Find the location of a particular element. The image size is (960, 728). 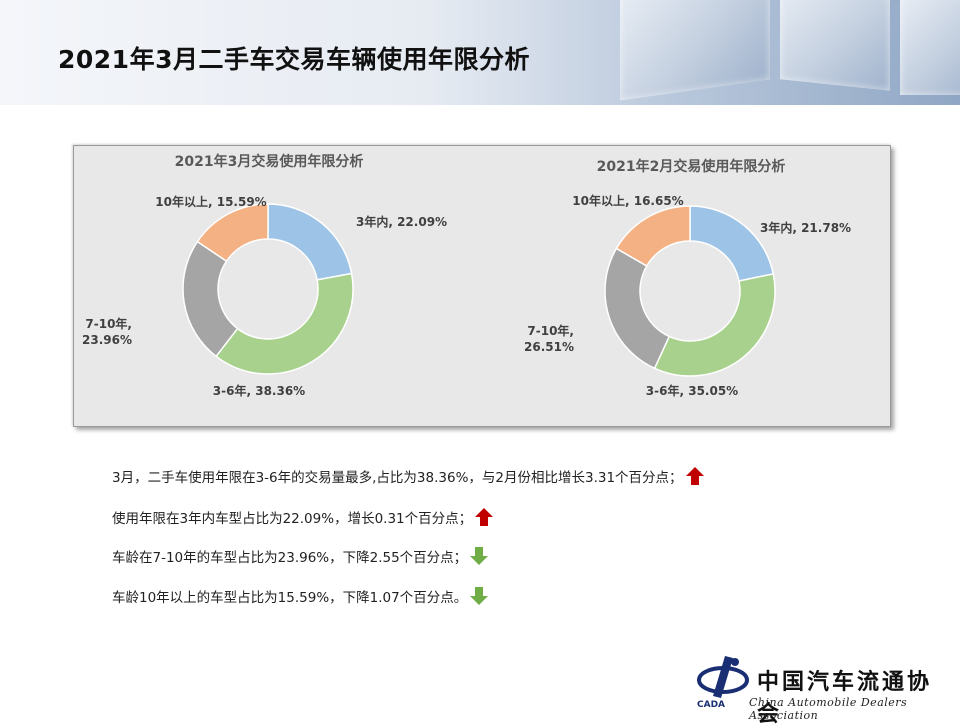

logo-emblem-text: CADA is located at coordinates (711, 705).